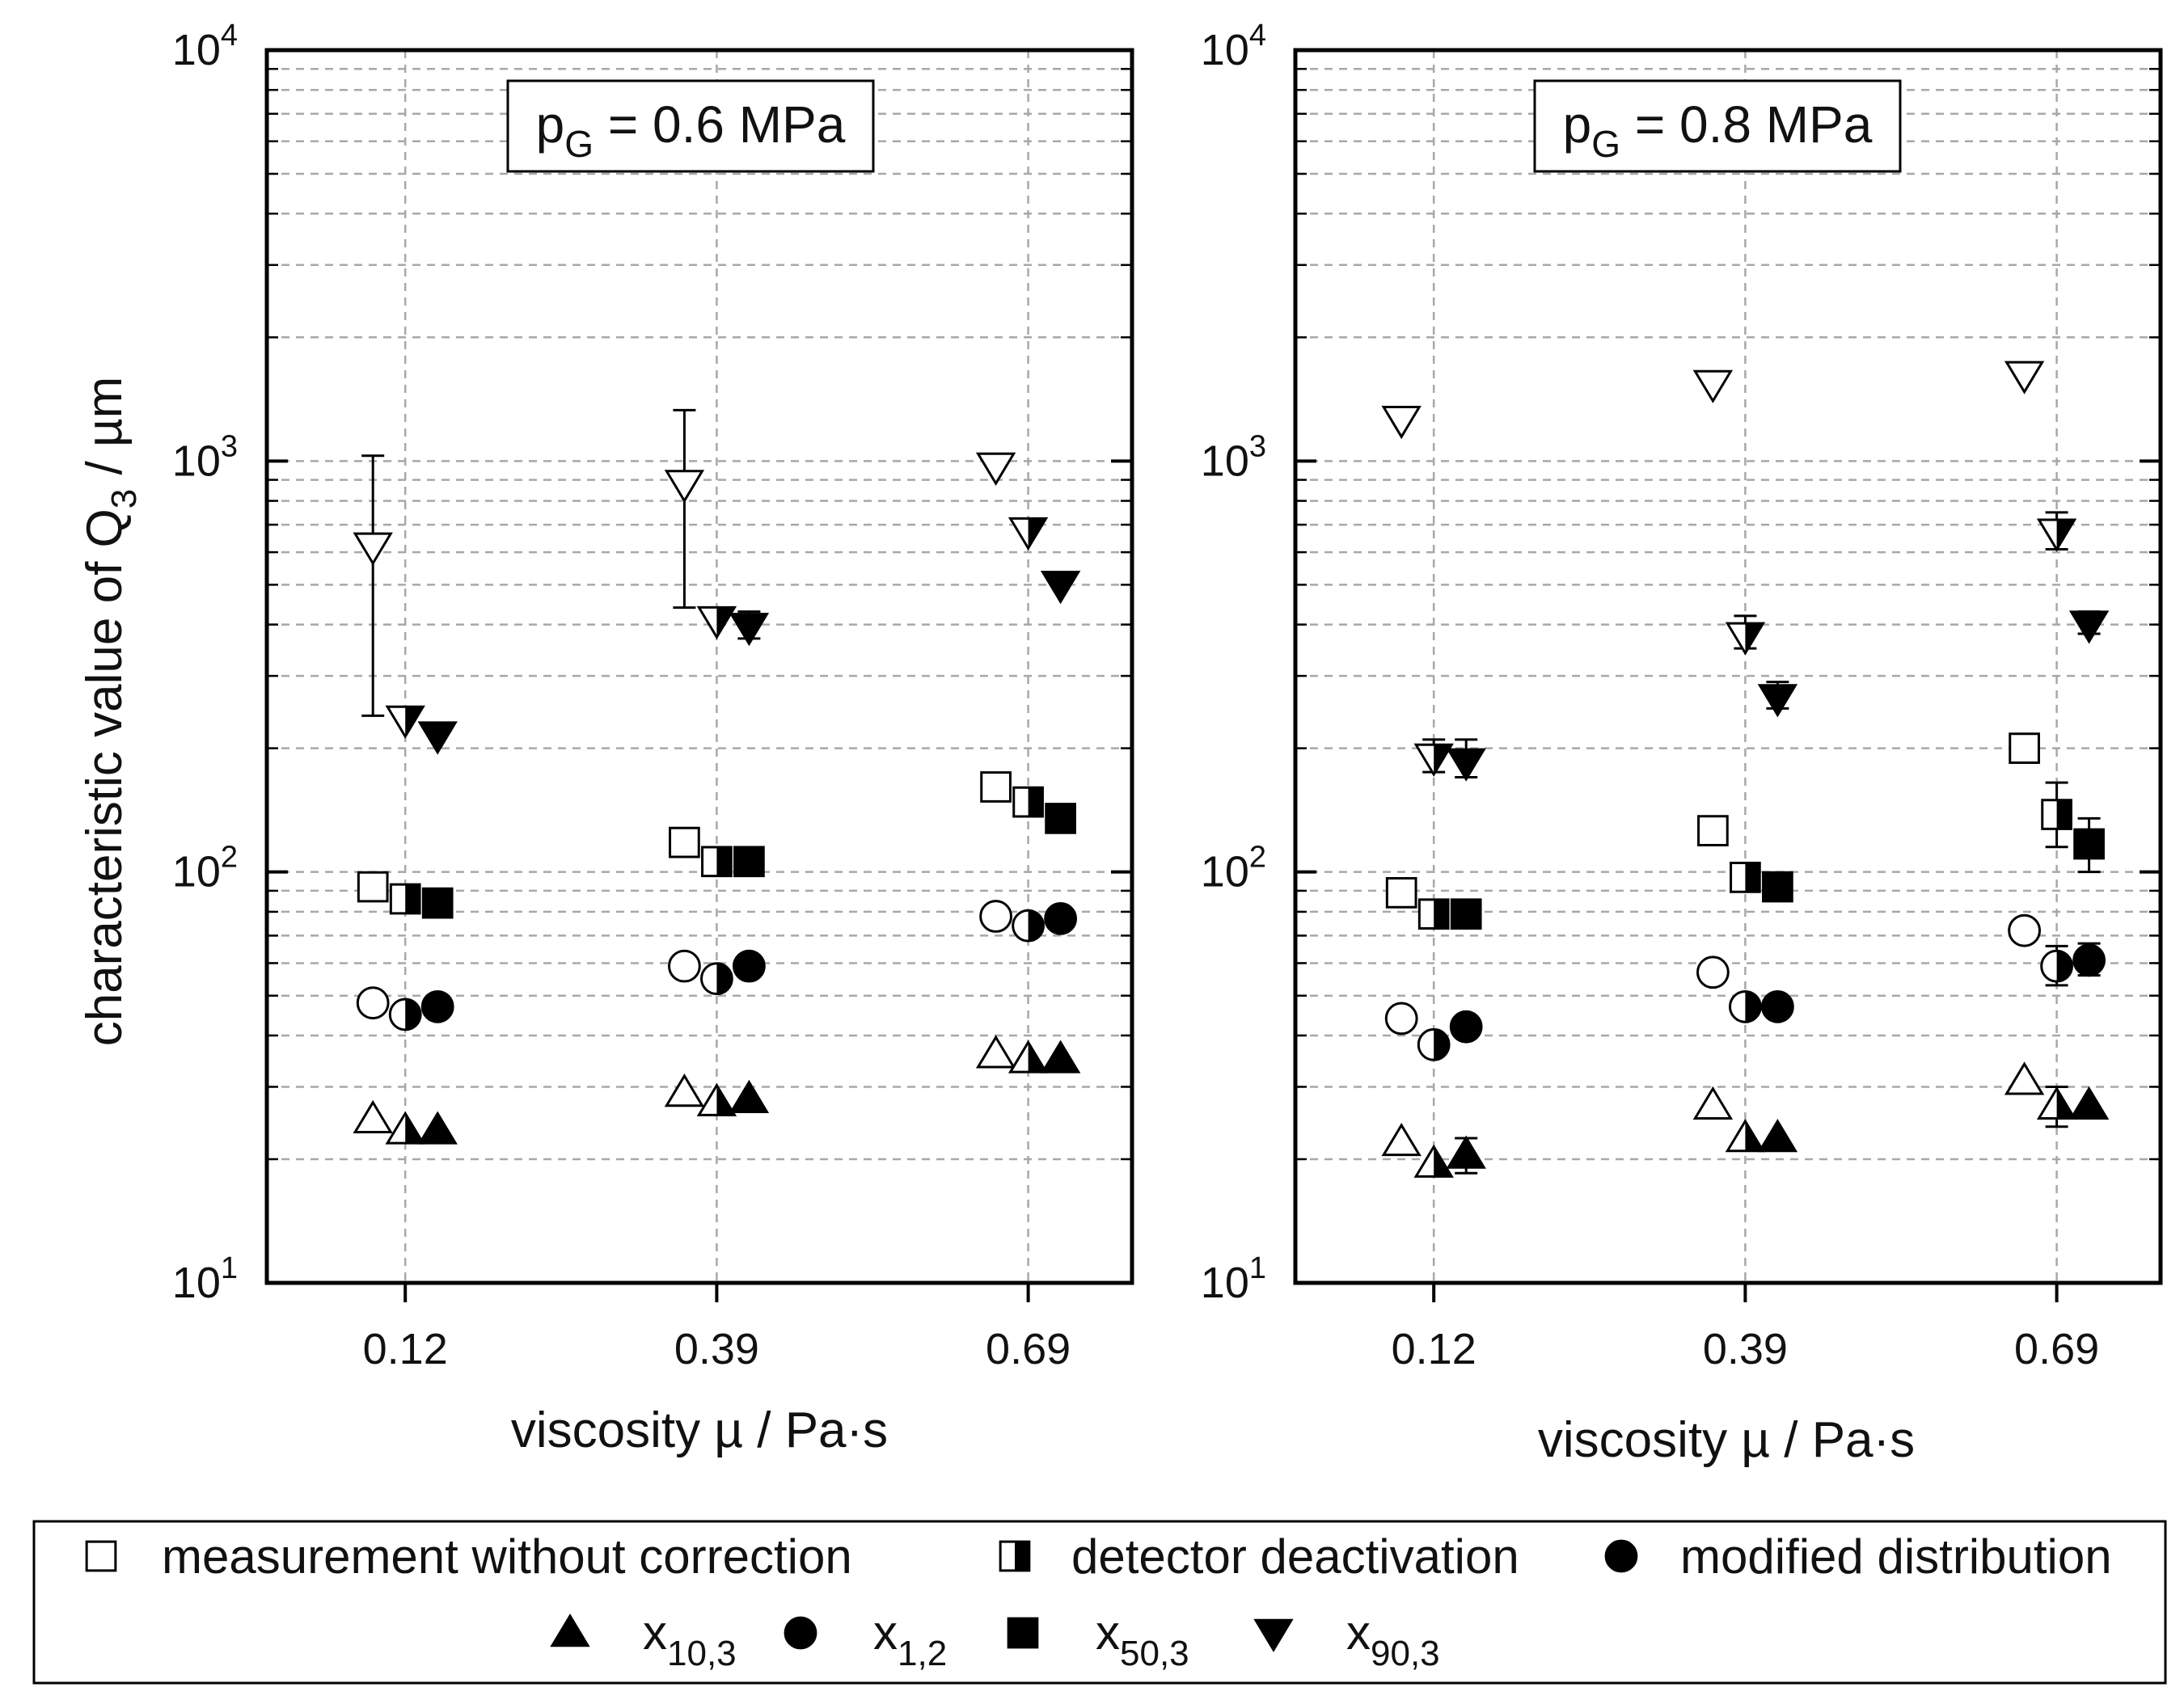  What do you see at coordinates (1233, 457) in the screenshot?
I see `y-tick-label: 10³` at bounding box center [1233, 457].